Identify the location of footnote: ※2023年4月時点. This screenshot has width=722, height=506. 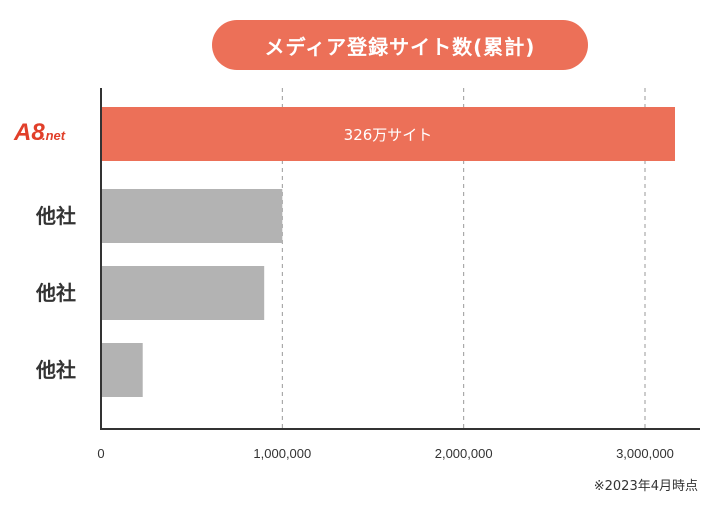
(645, 486).